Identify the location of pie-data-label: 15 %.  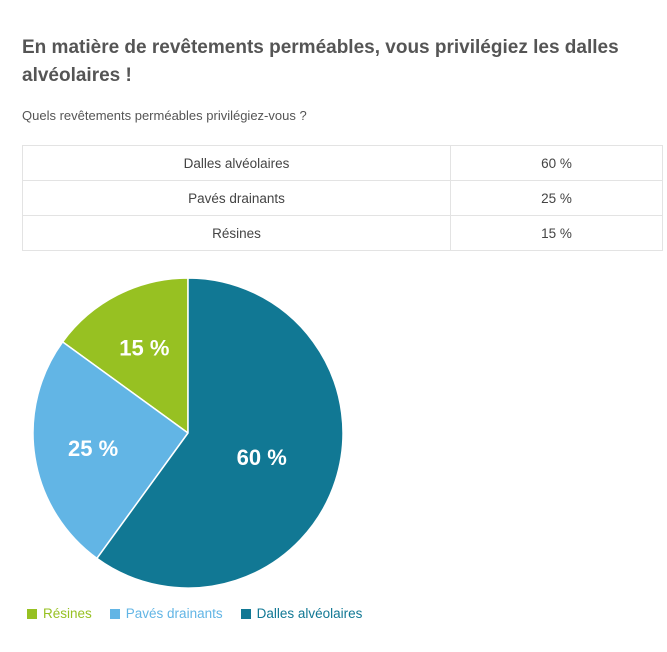
(144, 347).